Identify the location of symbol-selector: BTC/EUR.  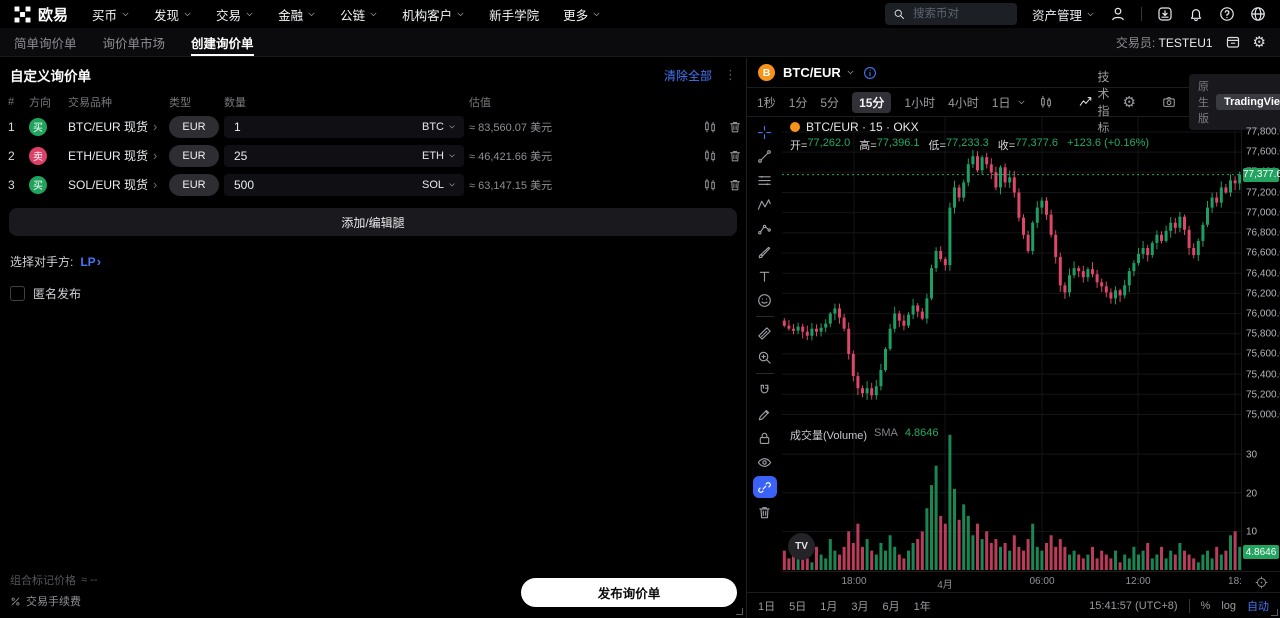
(819, 72).